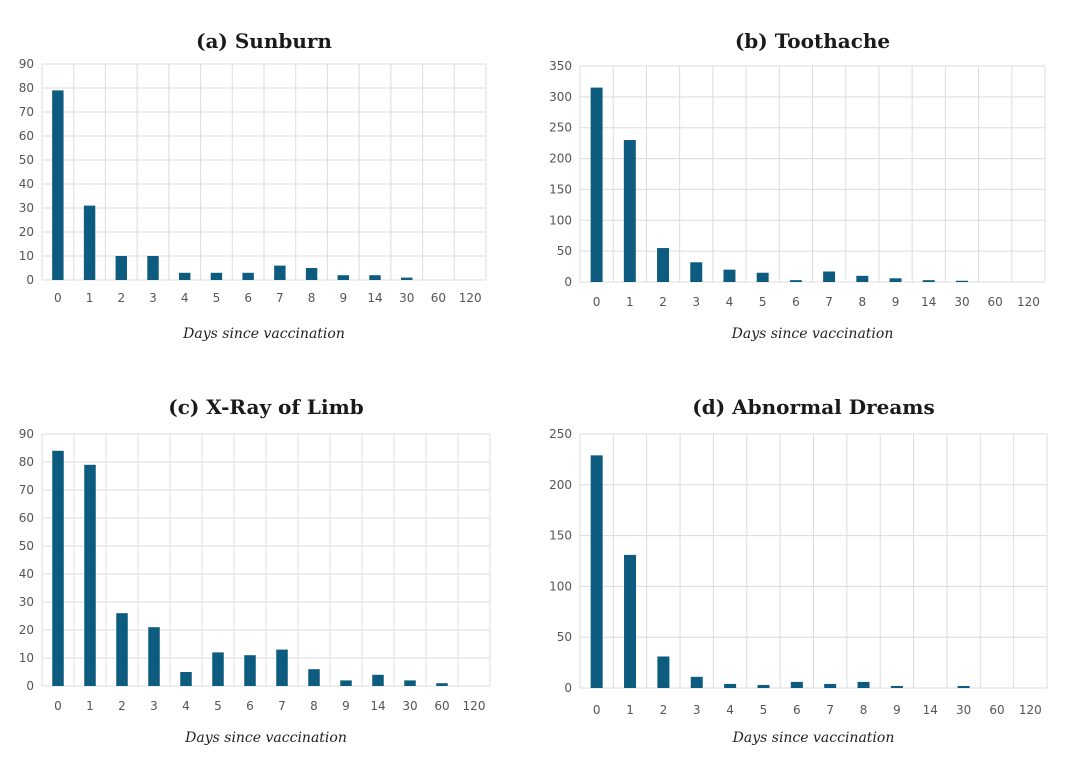  Describe the element at coordinates (560, 97) in the screenshot. I see `y-tick-label: 300` at that location.